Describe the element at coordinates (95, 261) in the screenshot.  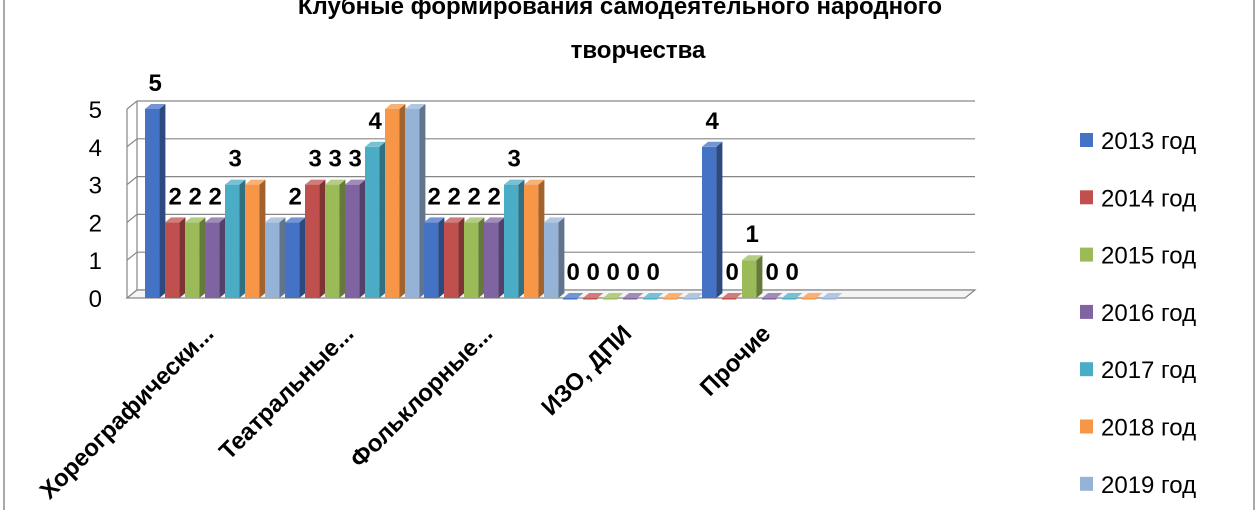
I see `y-tick-label: 1` at that location.